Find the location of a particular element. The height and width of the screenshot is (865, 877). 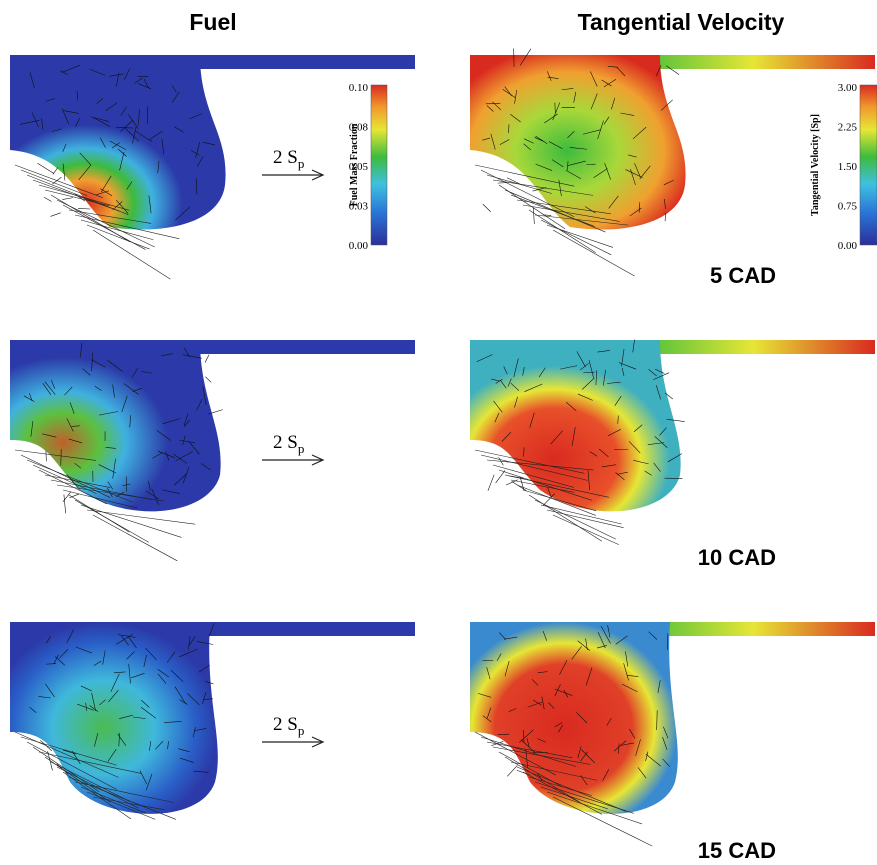

colorbar-label: Tangential Velocity [Sp] is located at coordinates (815, 165).